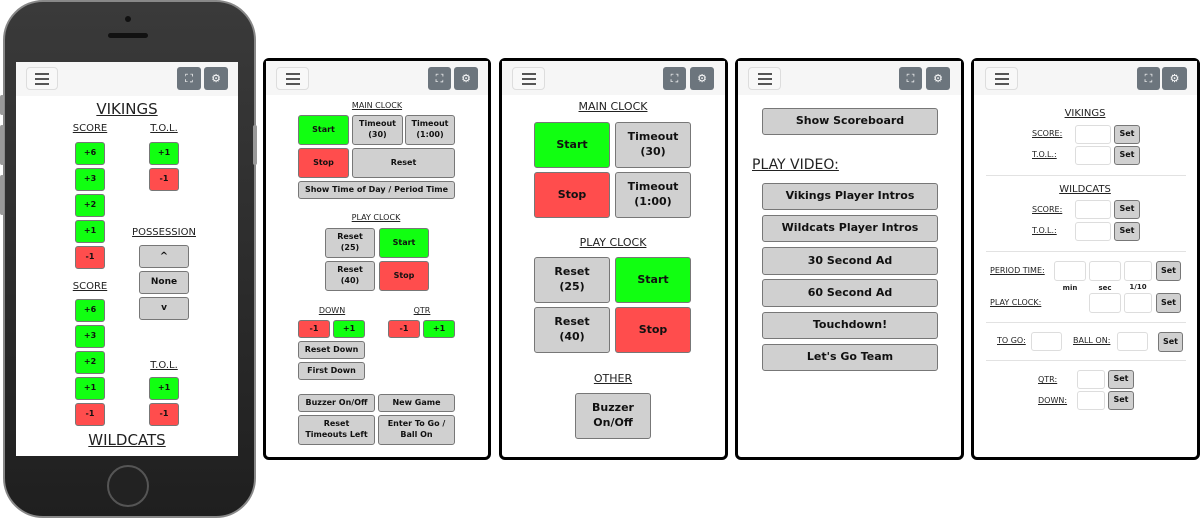 This screenshot has height=518, width=1200. What do you see at coordinates (164, 388) in the screenshot?
I see `away-tol-plus1: +1` at bounding box center [164, 388].